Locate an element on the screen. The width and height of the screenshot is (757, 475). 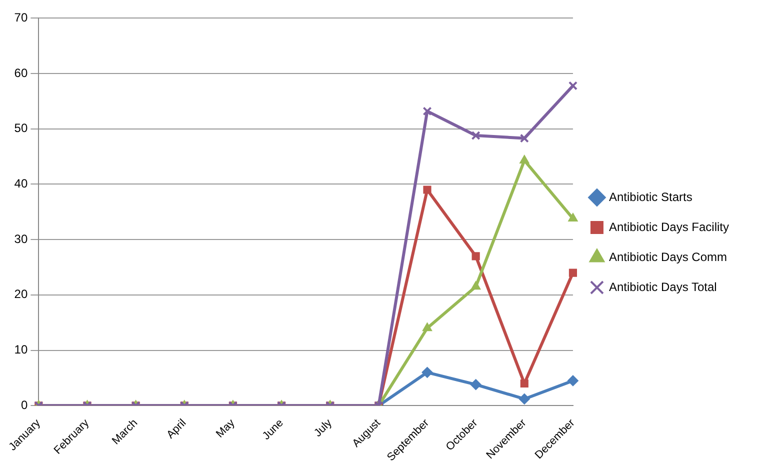
legend-label: Antibiotic Starts is located at coordinates (650, 197).